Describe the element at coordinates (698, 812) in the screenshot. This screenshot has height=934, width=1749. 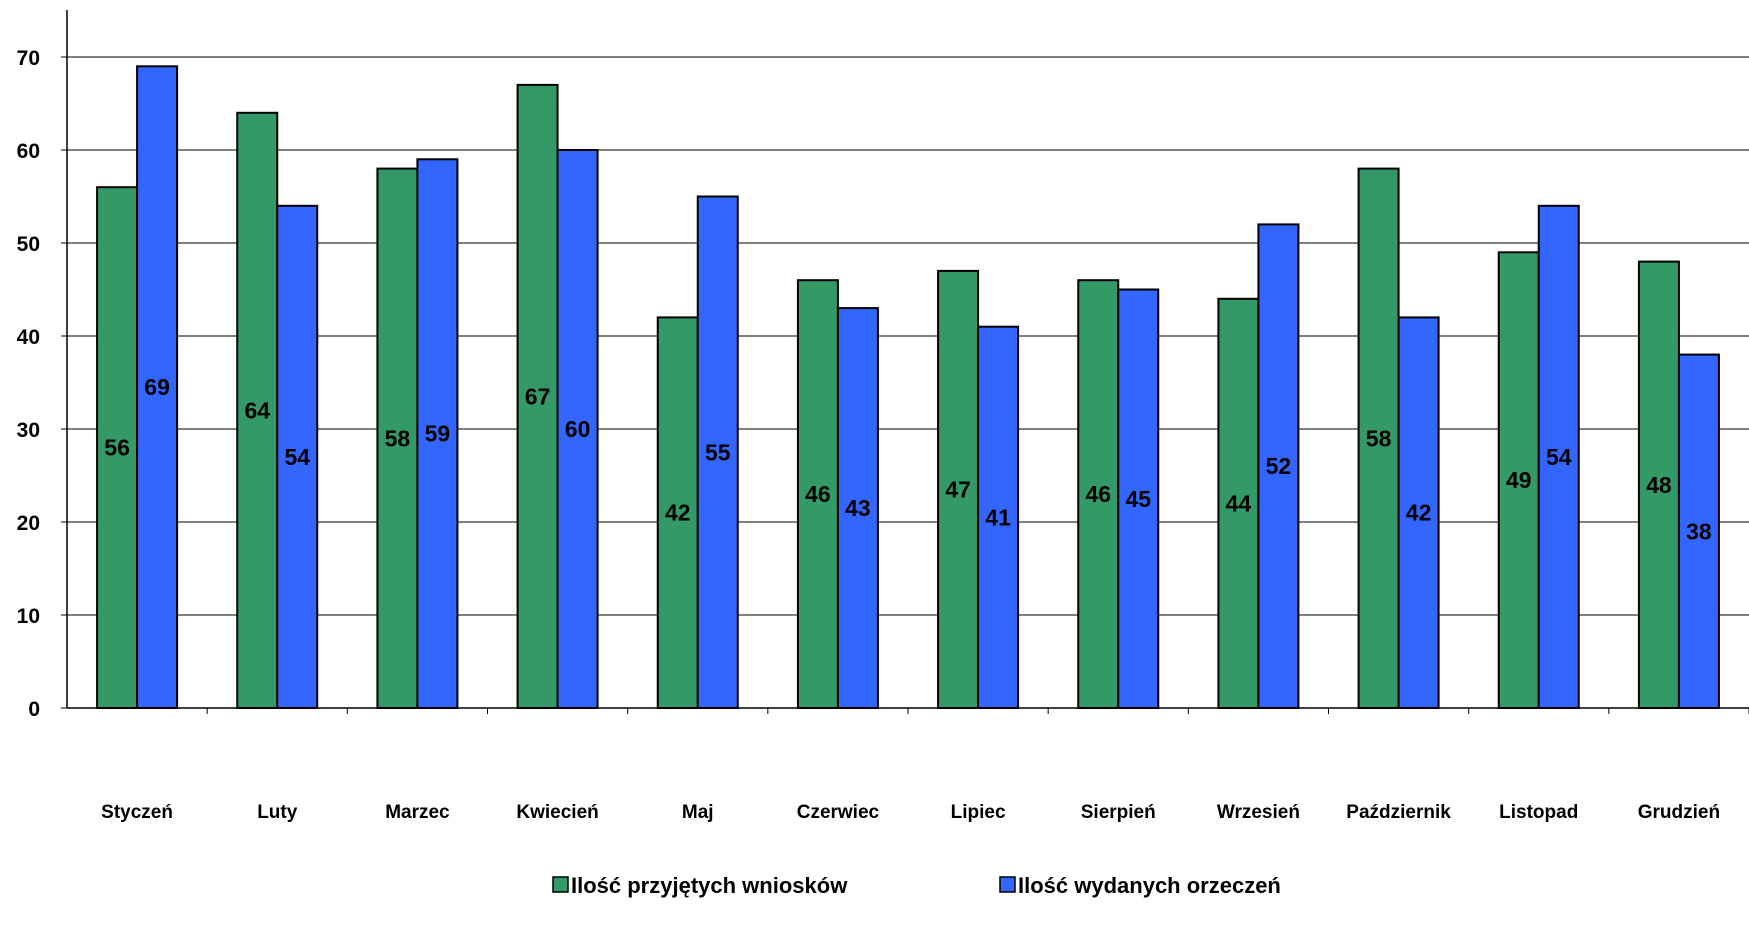
I see `x-category-label: Maj` at that location.